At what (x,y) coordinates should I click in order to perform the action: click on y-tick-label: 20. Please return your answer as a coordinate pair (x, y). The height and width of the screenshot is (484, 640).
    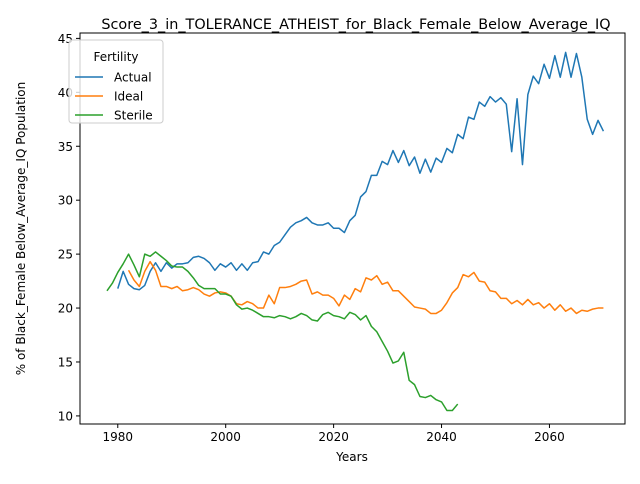
    Looking at the image, I should click on (65, 309).